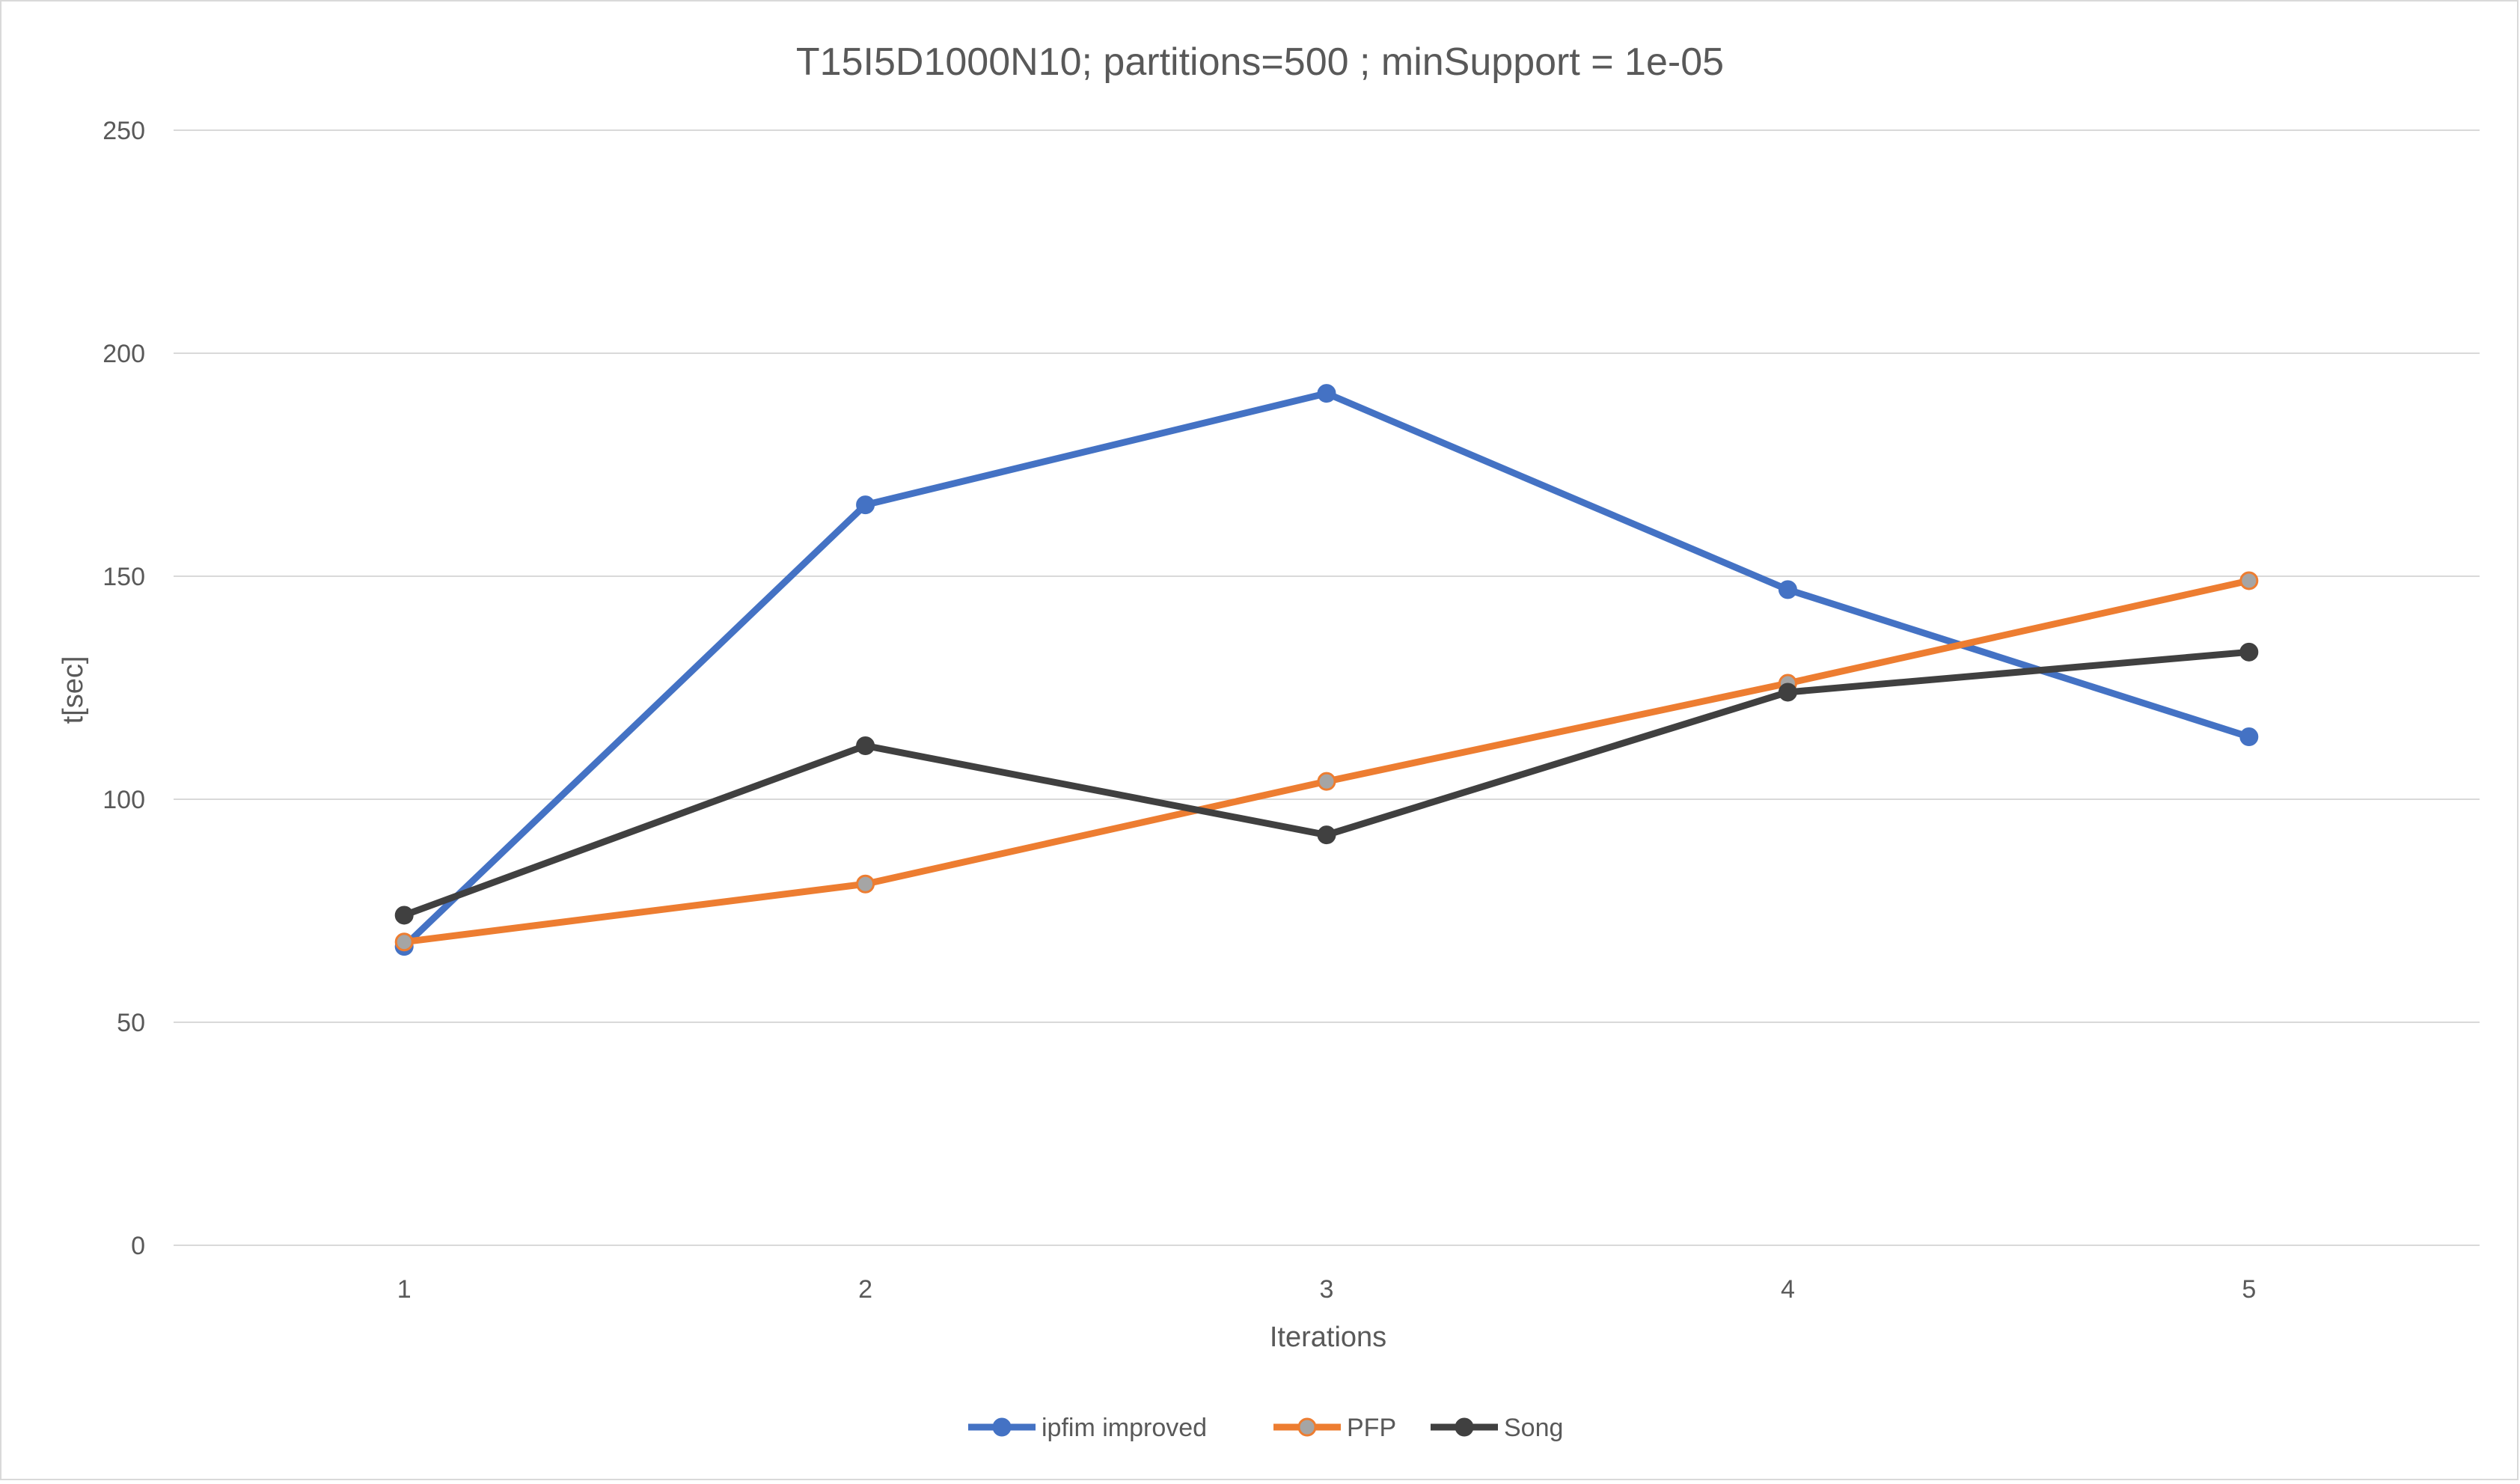 This screenshot has width=2520, height=1484. What do you see at coordinates (1124, 1428) in the screenshot?
I see `legend-label: ipfim improved` at bounding box center [1124, 1428].